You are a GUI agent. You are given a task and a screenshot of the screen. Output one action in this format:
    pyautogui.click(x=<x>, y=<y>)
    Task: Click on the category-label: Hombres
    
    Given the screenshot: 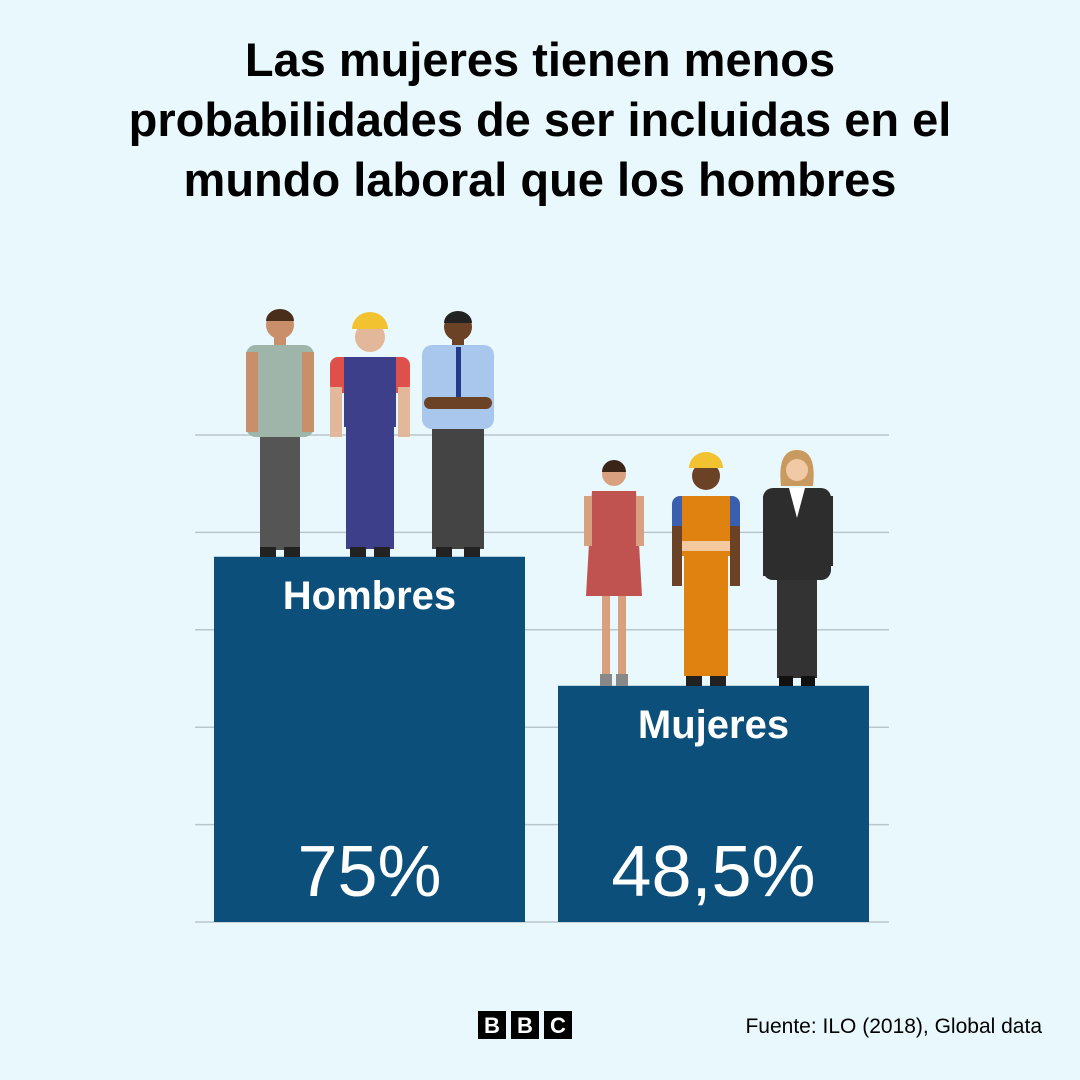 What is the action you would take?
    pyautogui.click(x=369, y=596)
    